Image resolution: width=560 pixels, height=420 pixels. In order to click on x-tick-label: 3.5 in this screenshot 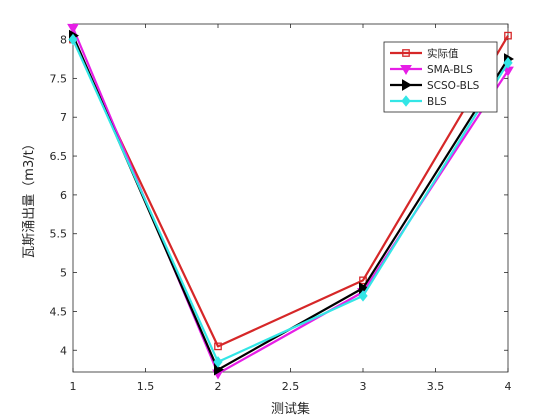, I will do `click(436, 386)`.